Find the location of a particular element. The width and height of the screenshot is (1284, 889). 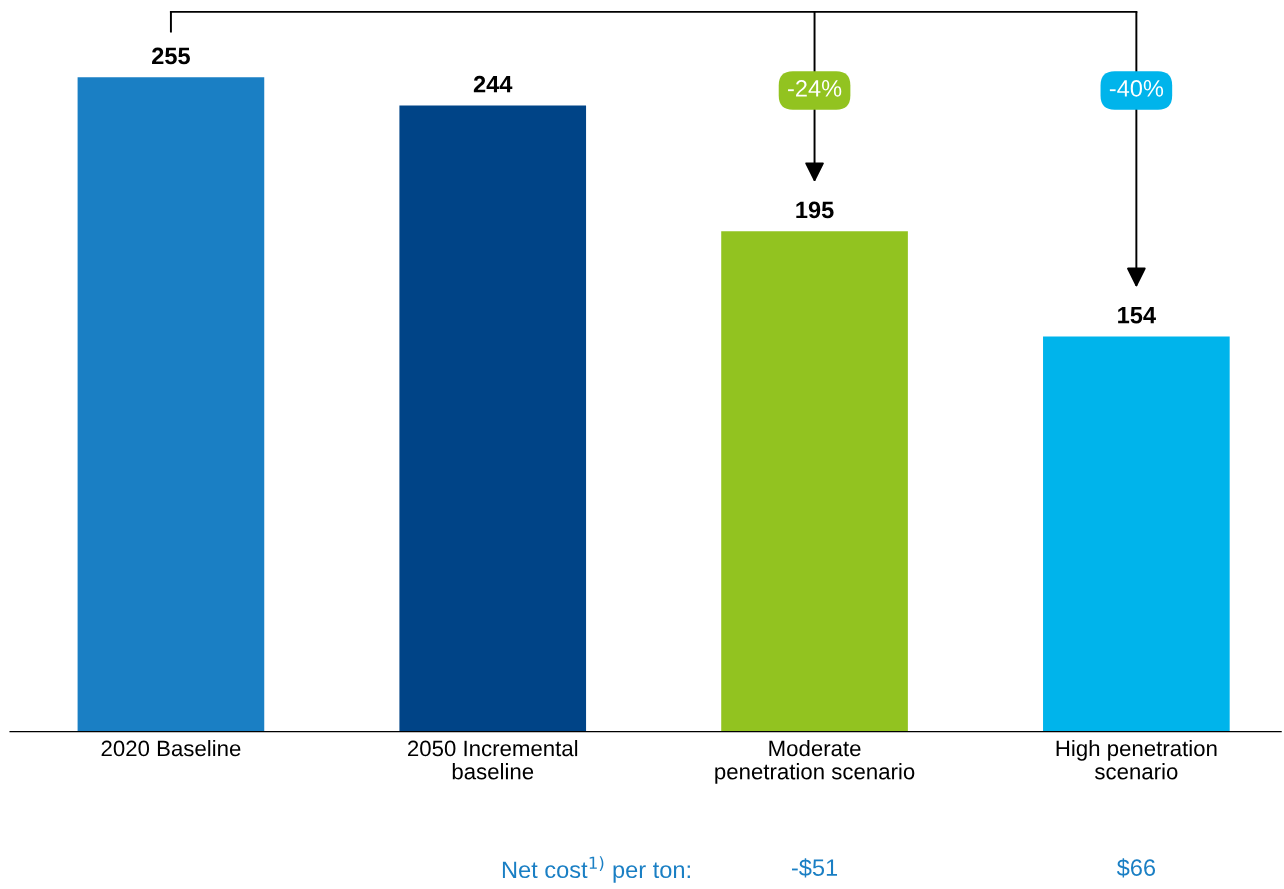

x-tick-label: High penetration scenario is located at coordinates (1136, 759).